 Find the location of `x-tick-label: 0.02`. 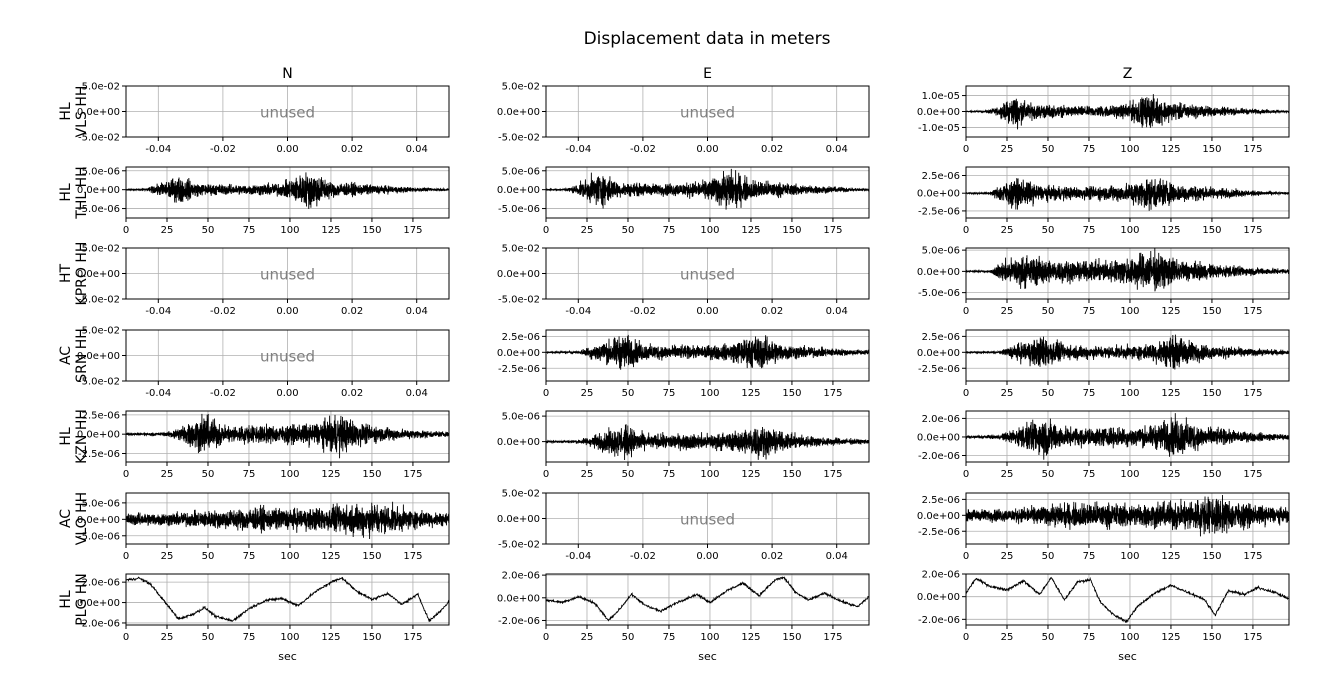

x-tick-label: 0.02 is located at coordinates (772, 149).